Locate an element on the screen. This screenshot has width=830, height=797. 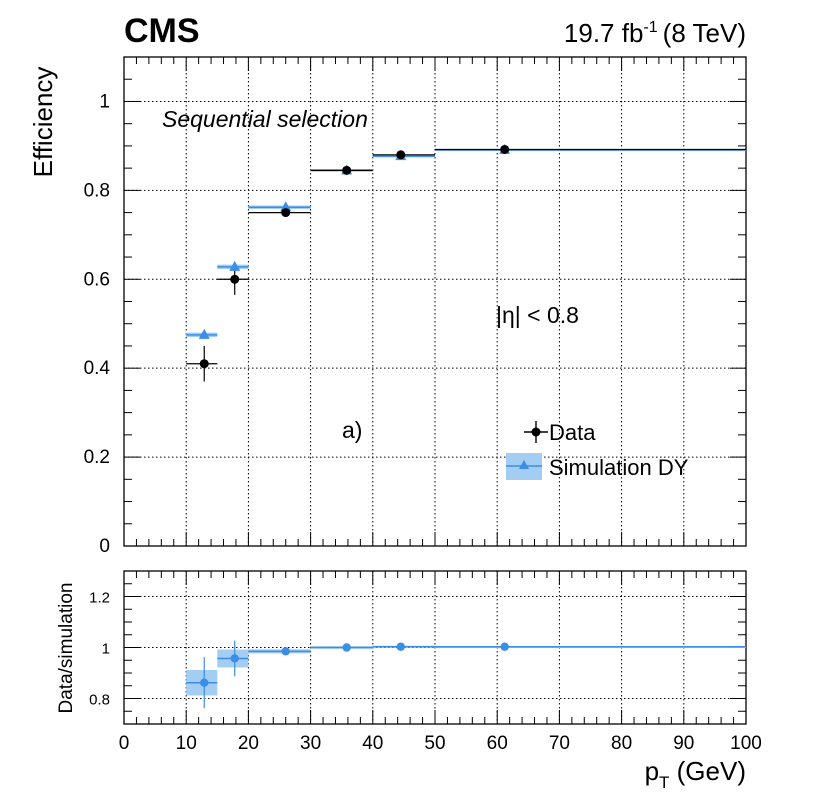
legend-sim-marker is located at coordinates (524, 464).